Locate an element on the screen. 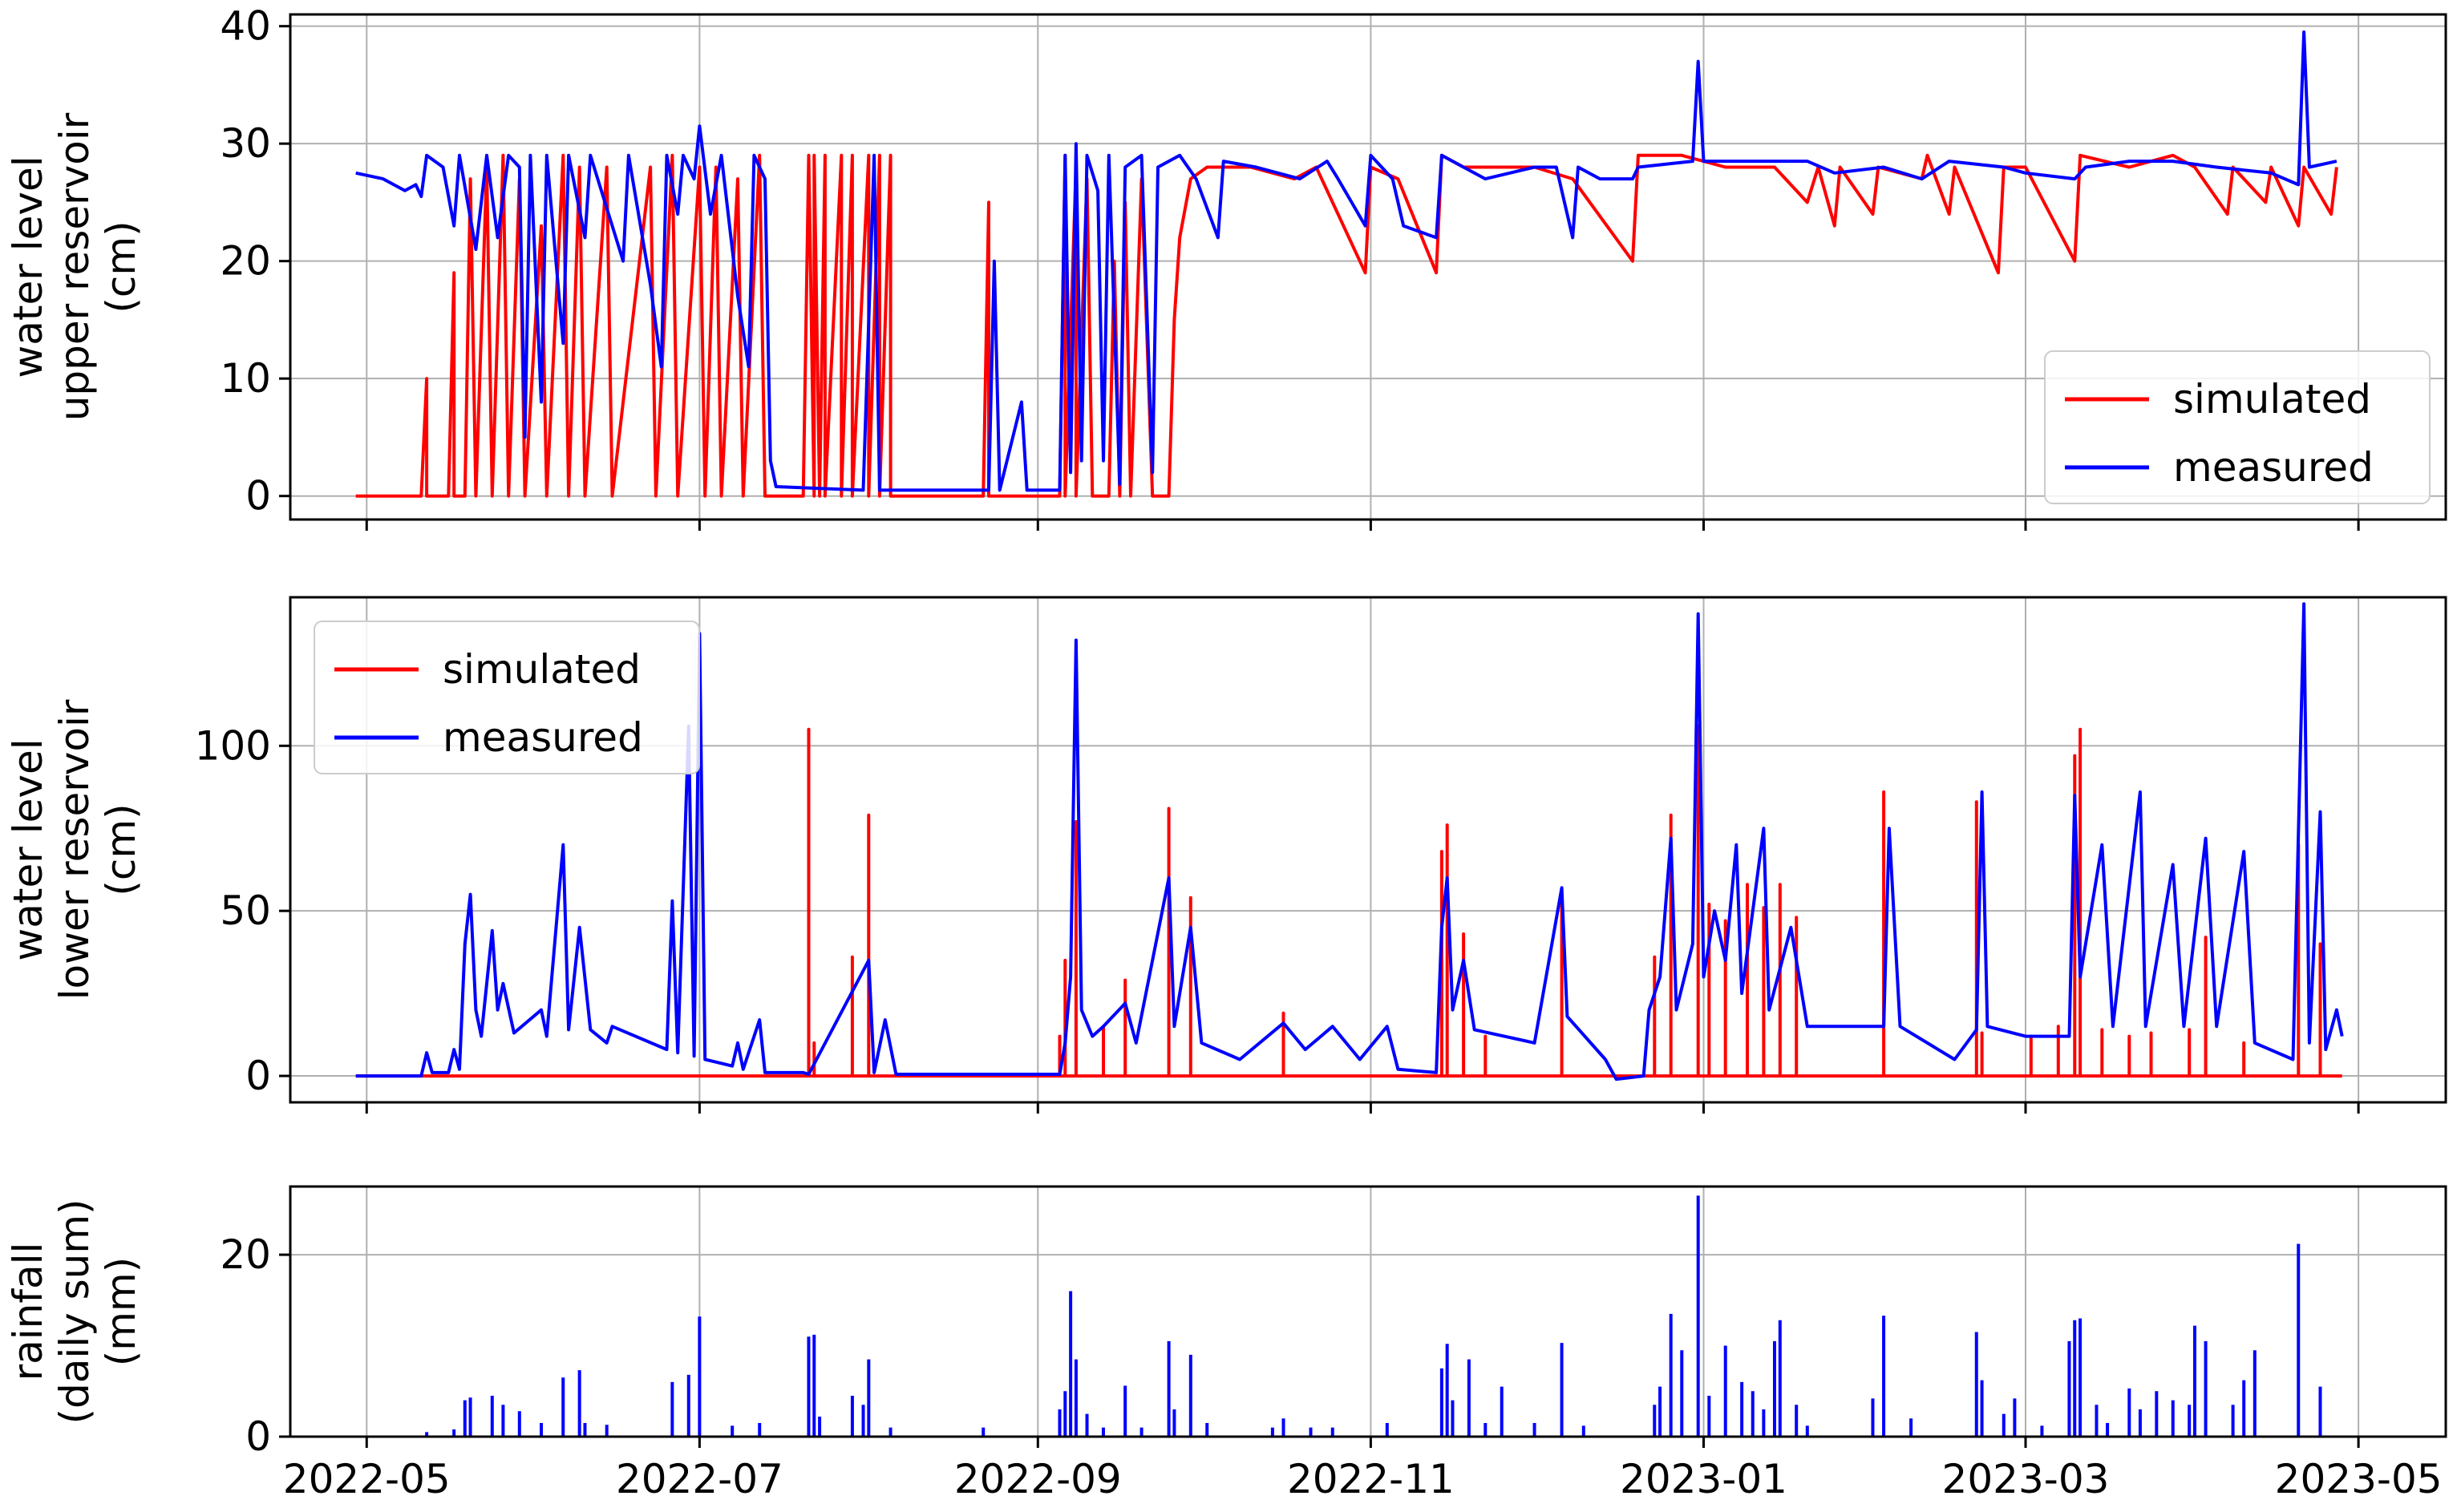 The image size is (2461, 1512). y-axis-label: rainfall(daily sum)(mm) is located at coordinates (74, 1311).